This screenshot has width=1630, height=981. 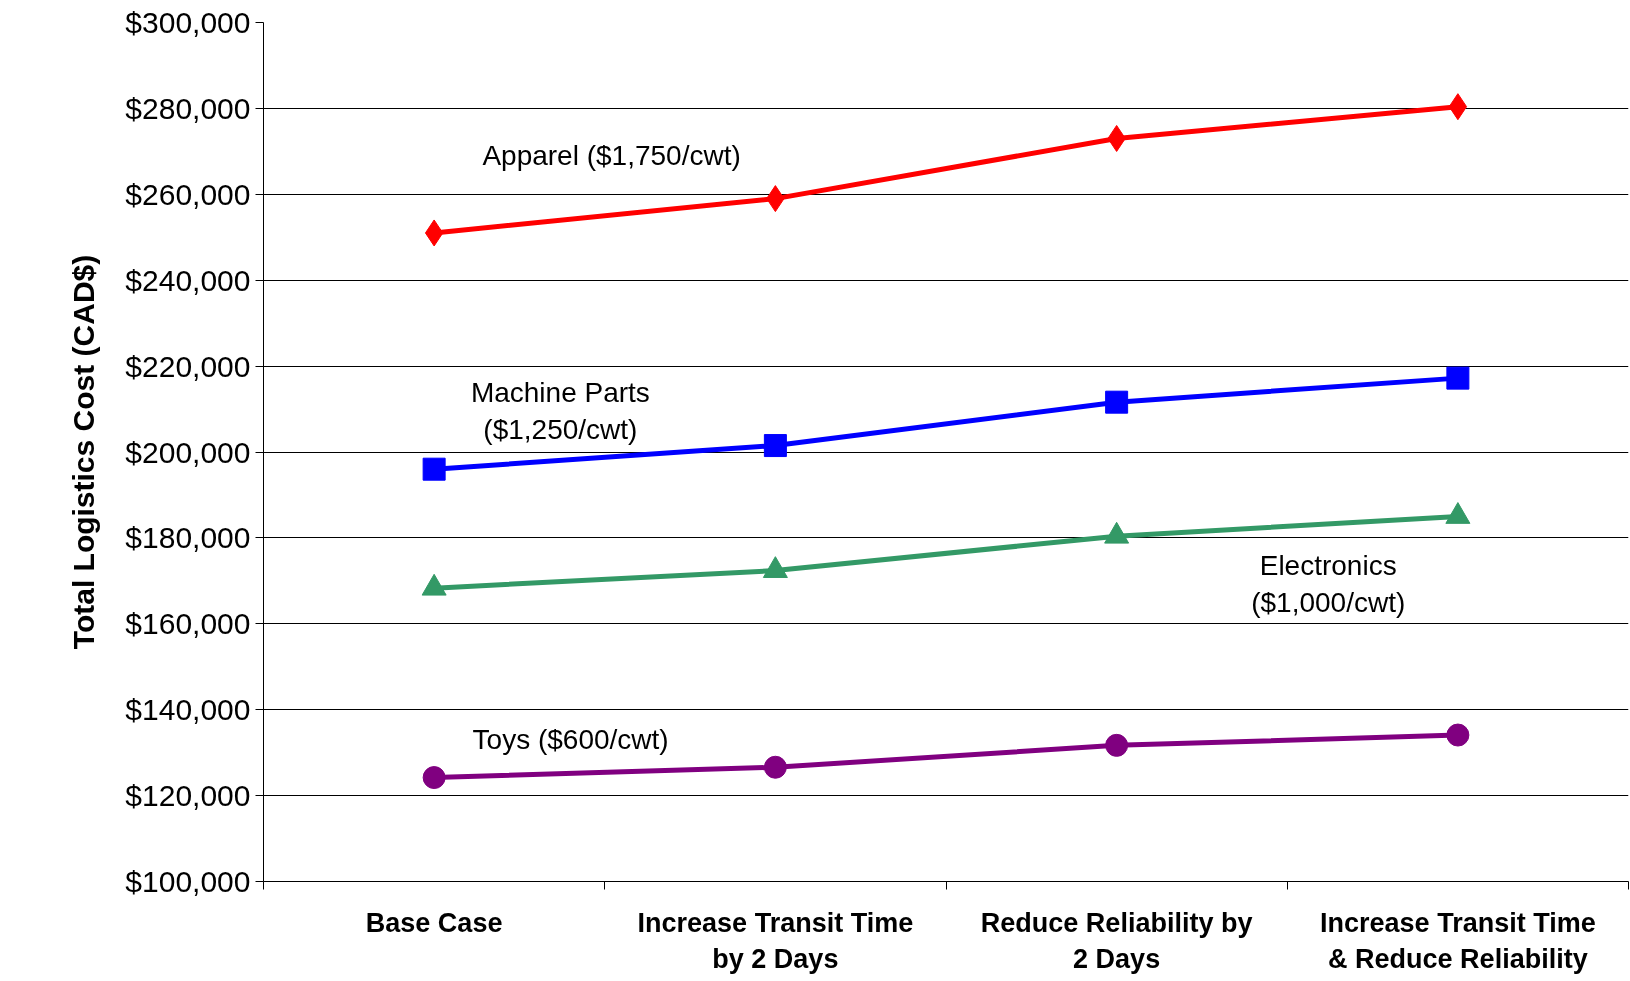 I want to click on x-tick-label: Reduce Reliability by 2 Days, so click(x=1116, y=940).